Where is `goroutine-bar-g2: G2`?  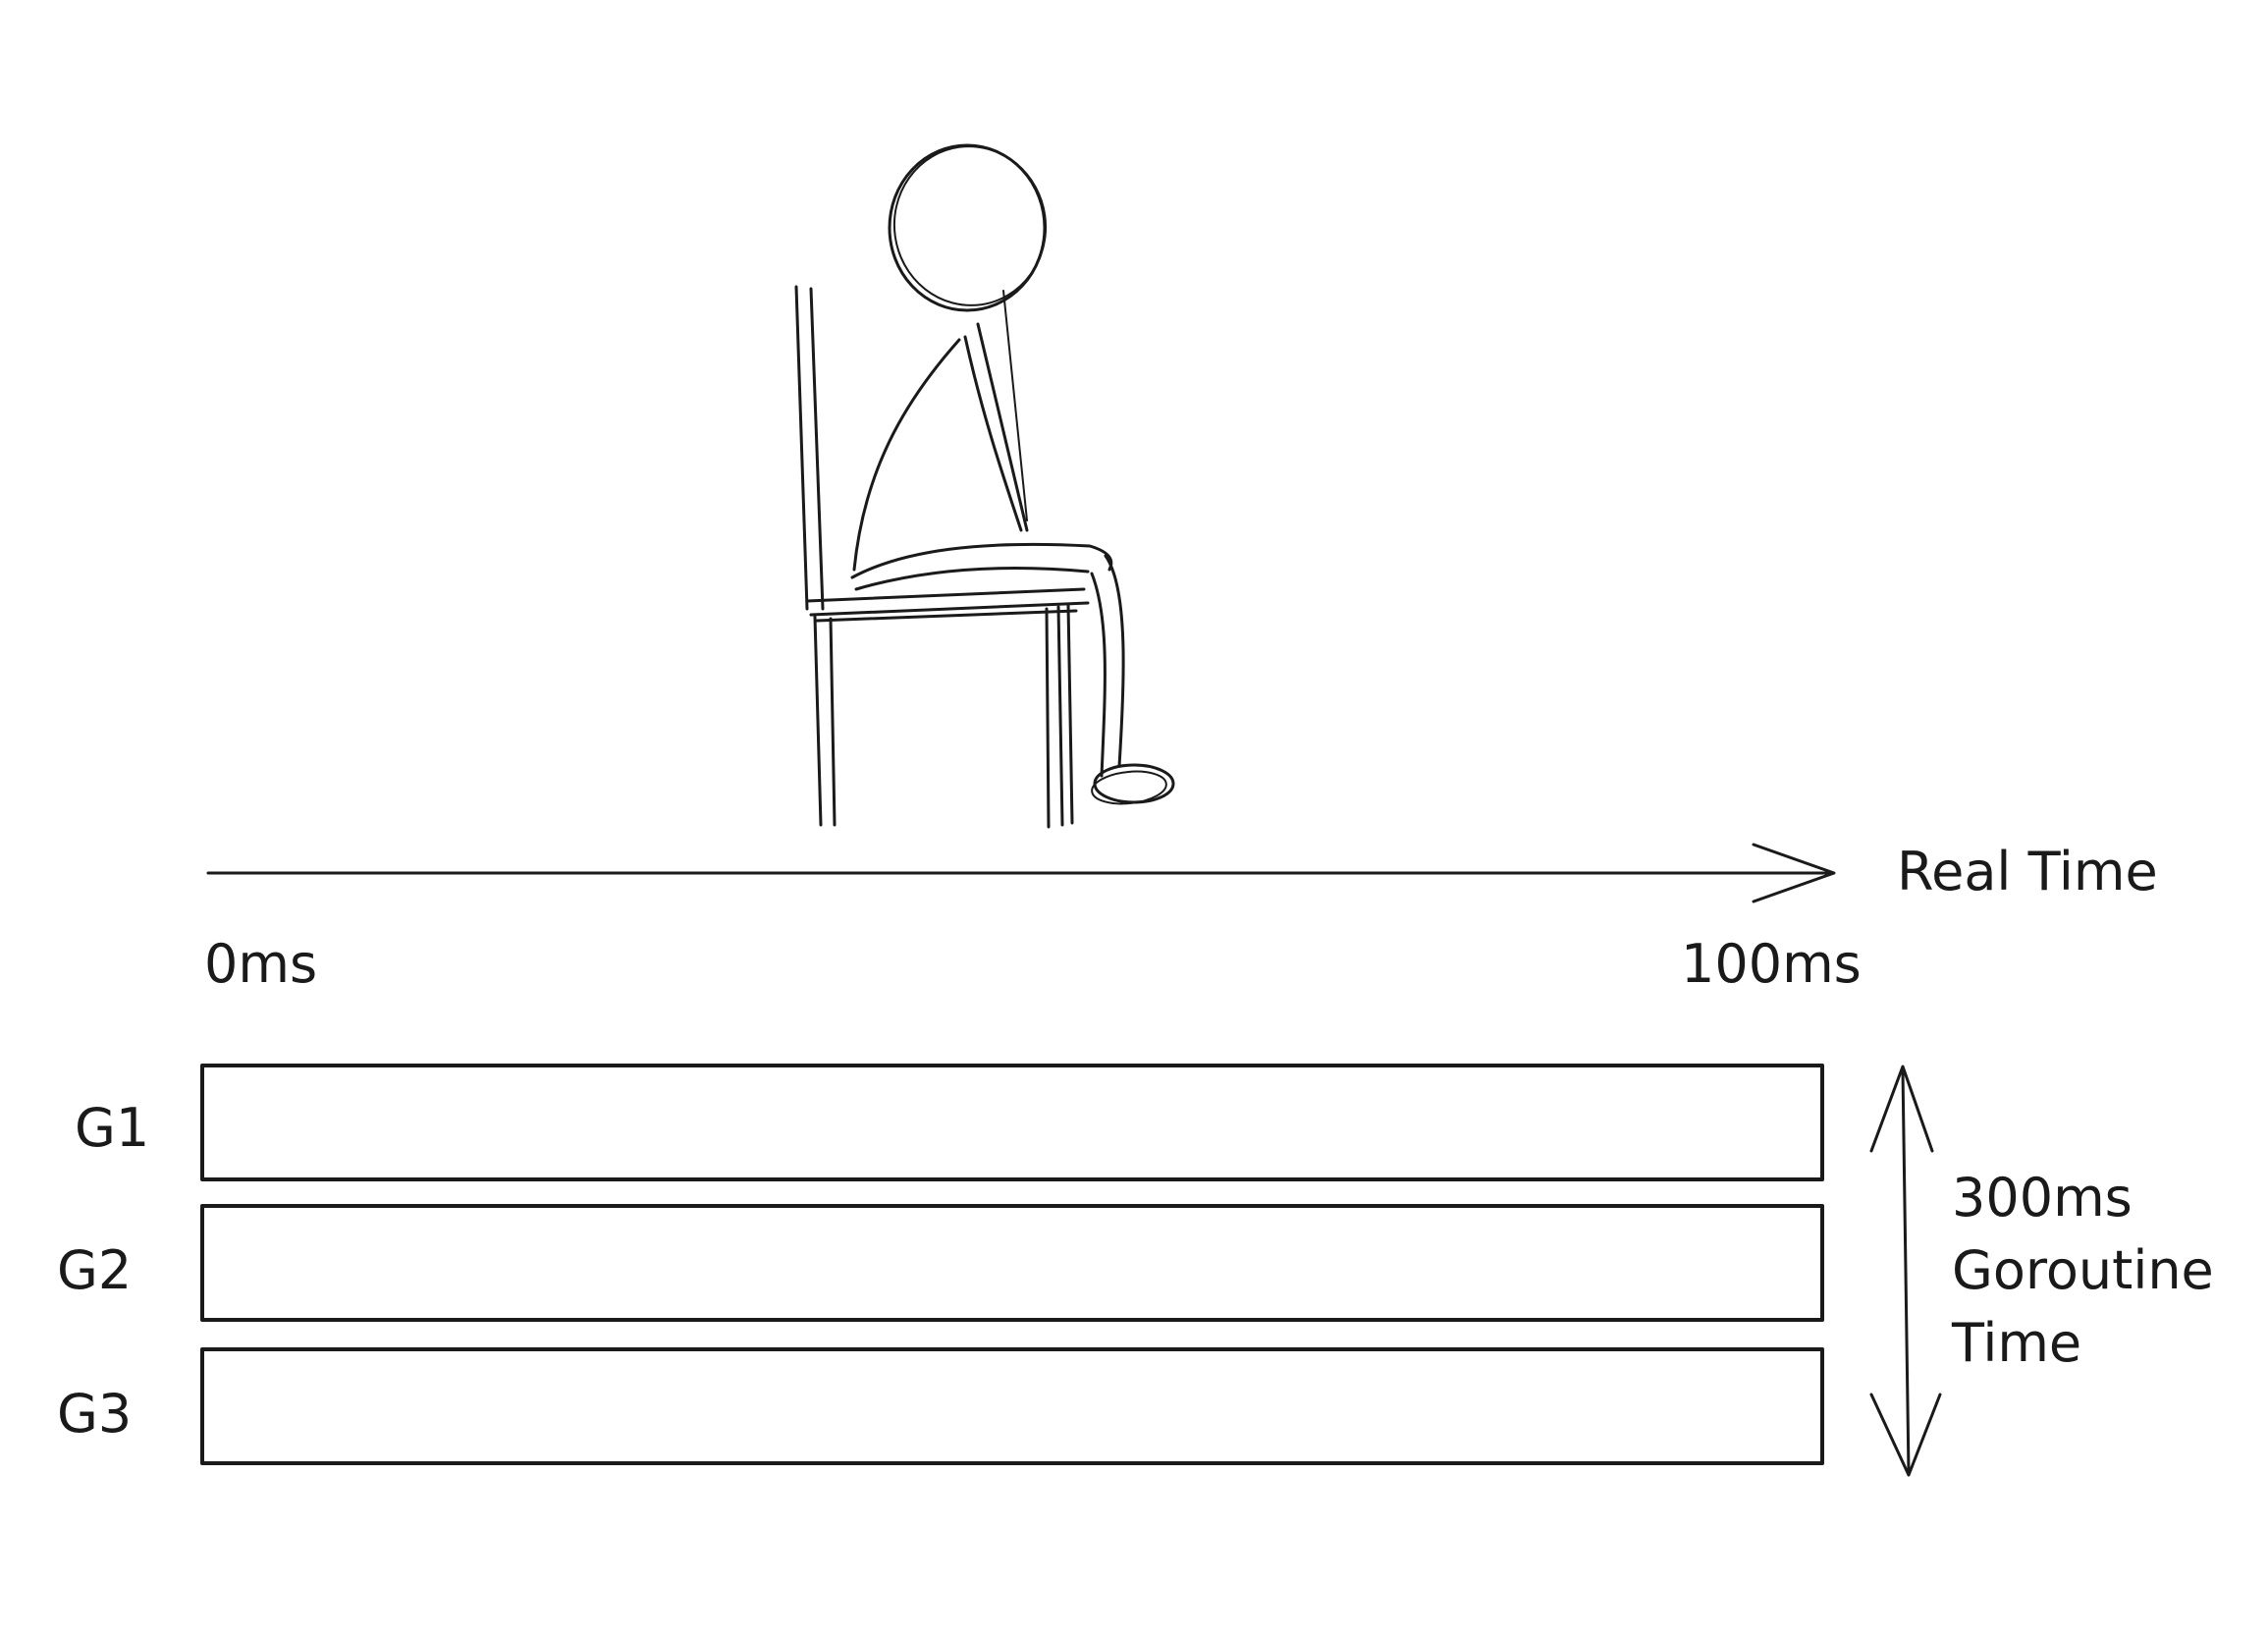 goroutine-bar-g2: G2 is located at coordinates (941, 1263).